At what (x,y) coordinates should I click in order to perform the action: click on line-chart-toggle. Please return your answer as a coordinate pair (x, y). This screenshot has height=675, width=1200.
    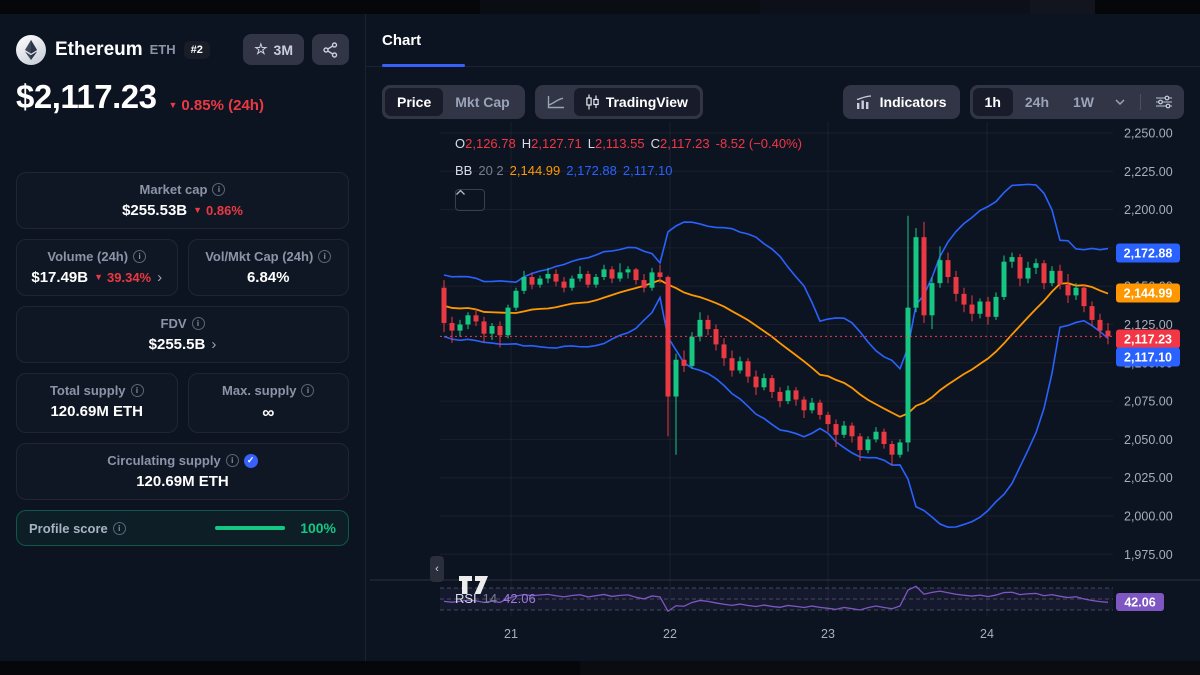
    Looking at the image, I should click on (556, 102).